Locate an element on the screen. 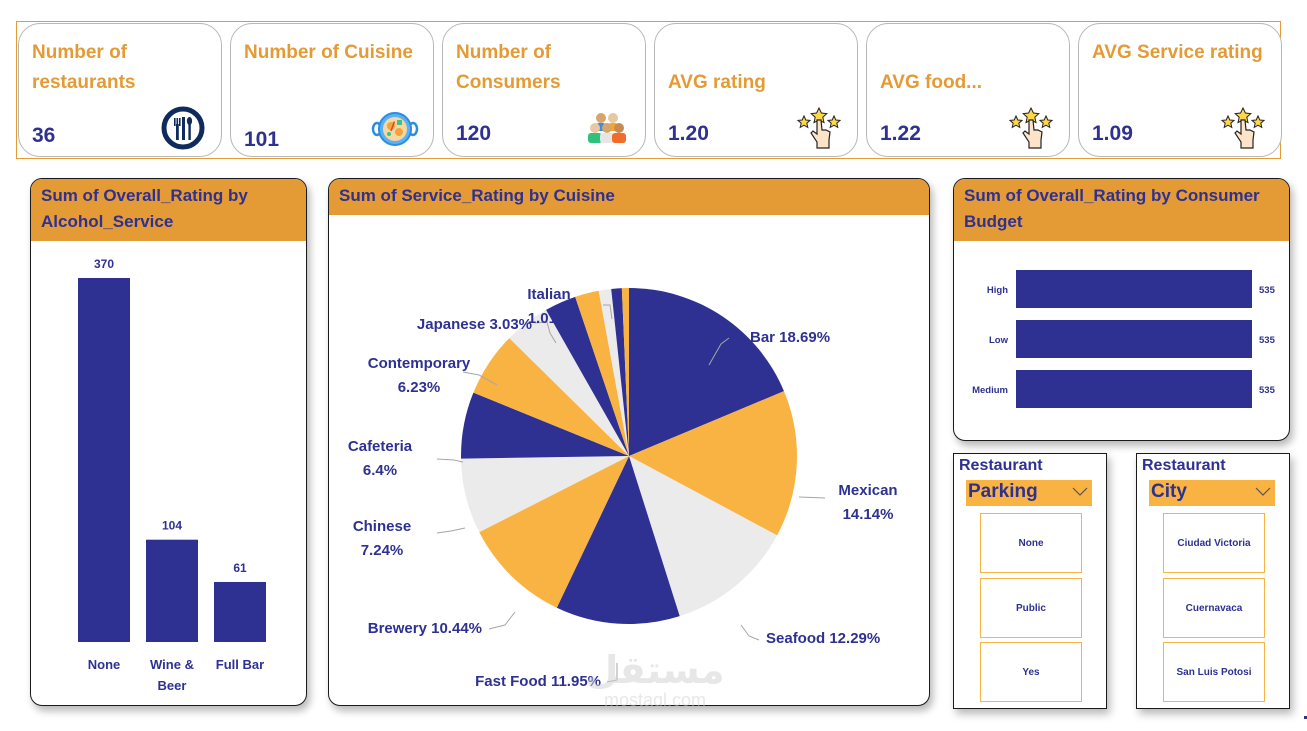 The image size is (1307, 731). category-label: Low is located at coordinates (999, 340).